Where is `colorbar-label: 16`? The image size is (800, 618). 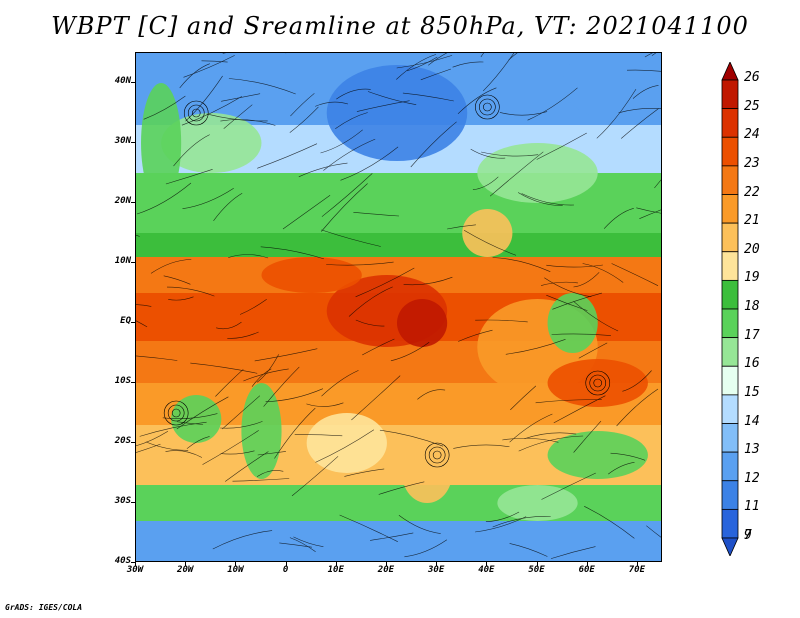
colorbar-label: 16 is located at coordinates (752, 364).